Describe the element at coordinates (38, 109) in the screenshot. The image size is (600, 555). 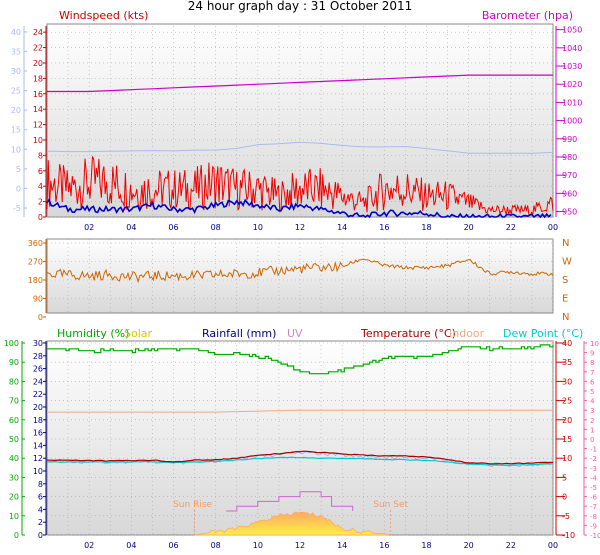
I see `wind-axis-label: 14` at that location.